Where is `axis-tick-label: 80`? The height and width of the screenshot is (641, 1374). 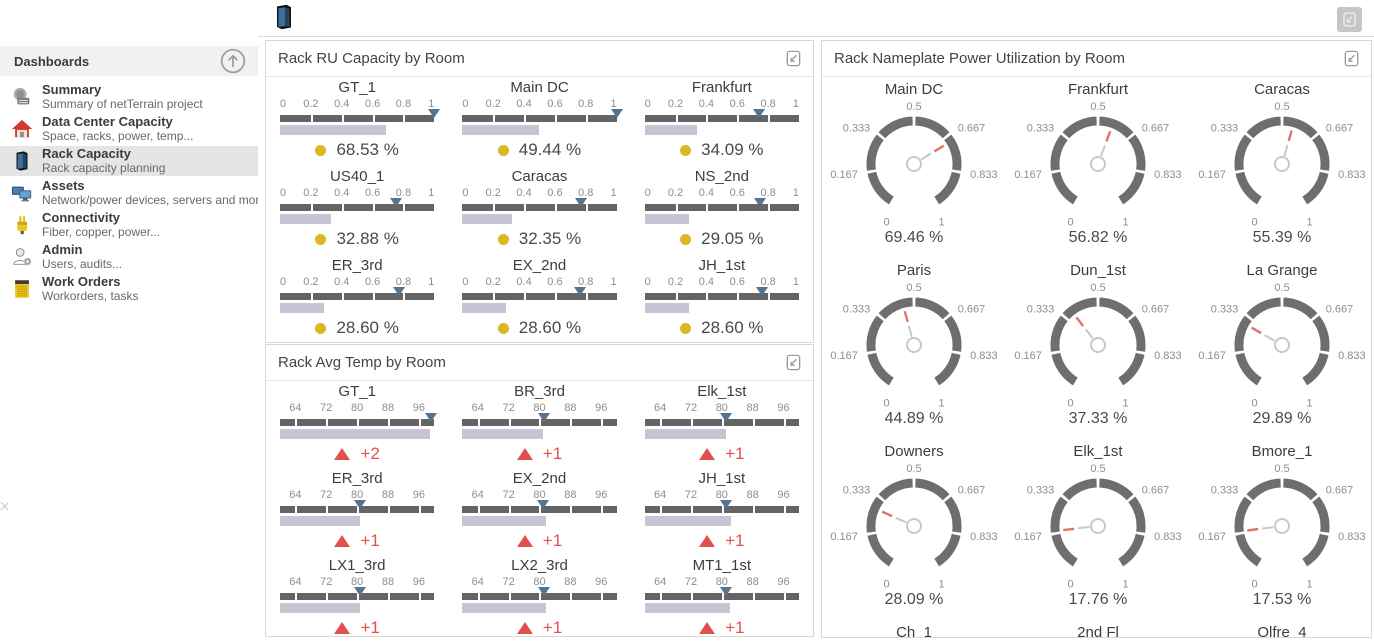
axis-tick-label: 80 is located at coordinates (721, 495).